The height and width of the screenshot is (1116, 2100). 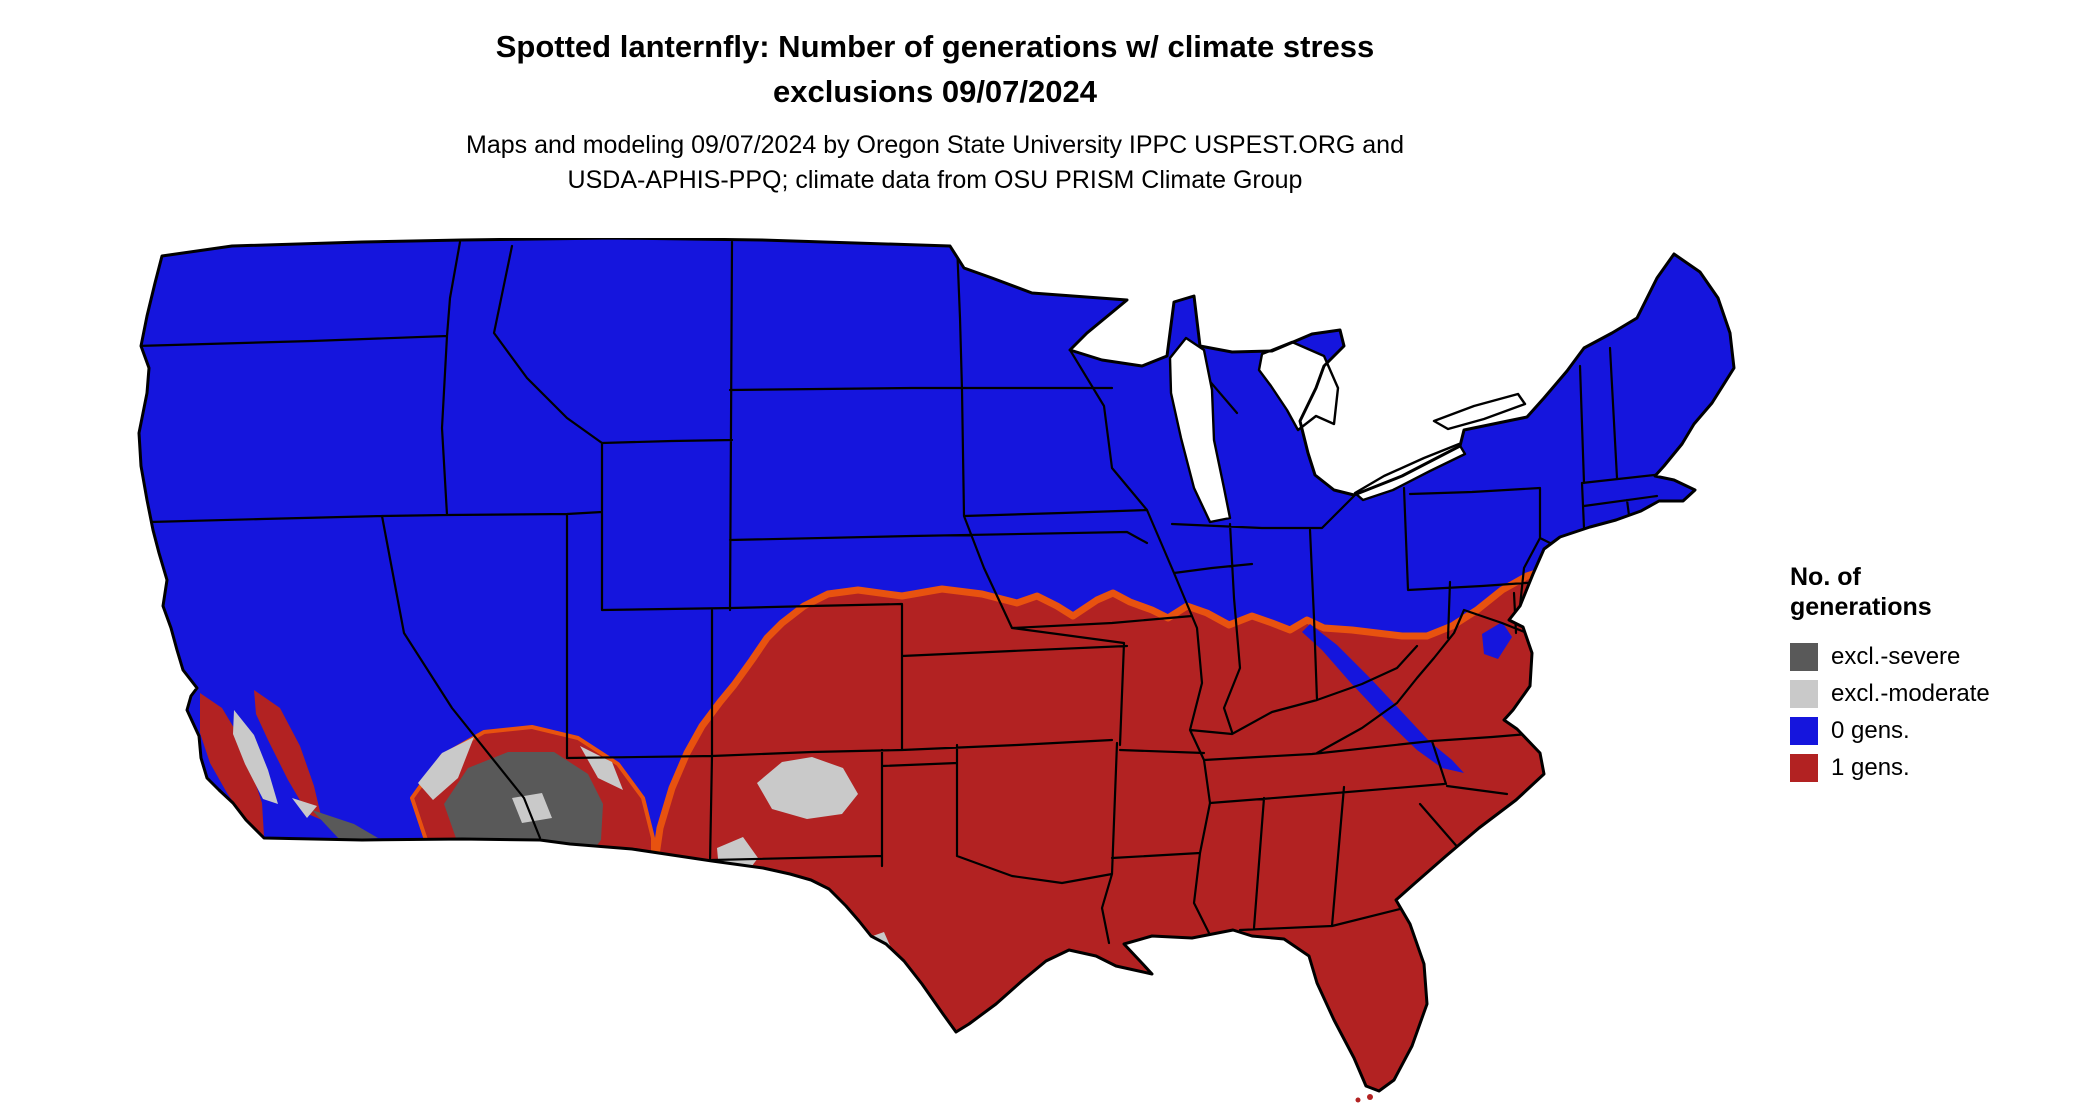 What do you see at coordinates (1940, 767) in the screenshot?
I see `legend-item-1-gens: 1 gens.` at bounding box center [1940, 767].